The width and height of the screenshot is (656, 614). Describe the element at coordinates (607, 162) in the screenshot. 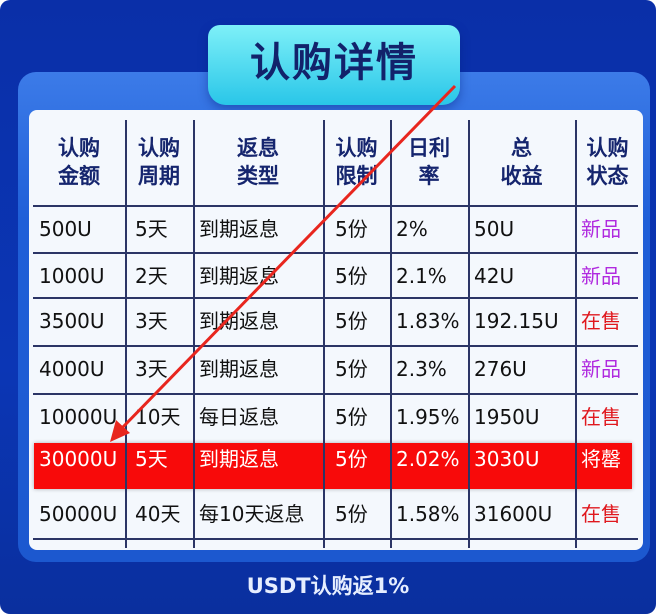

I see `column-header: 认购 状态` at that location.